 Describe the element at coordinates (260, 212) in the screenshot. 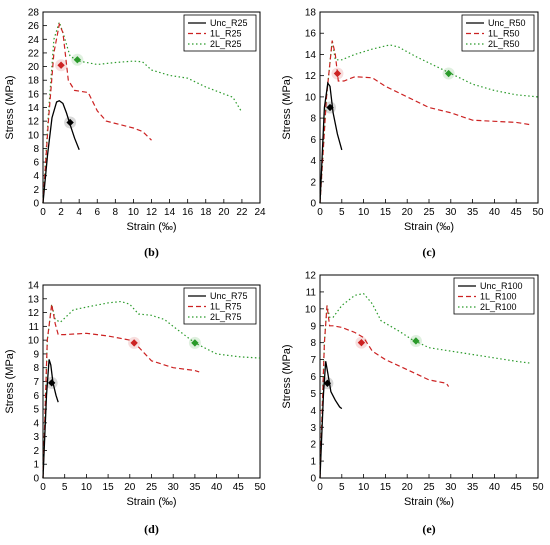

I see `x-tick-label: 24` at that location.